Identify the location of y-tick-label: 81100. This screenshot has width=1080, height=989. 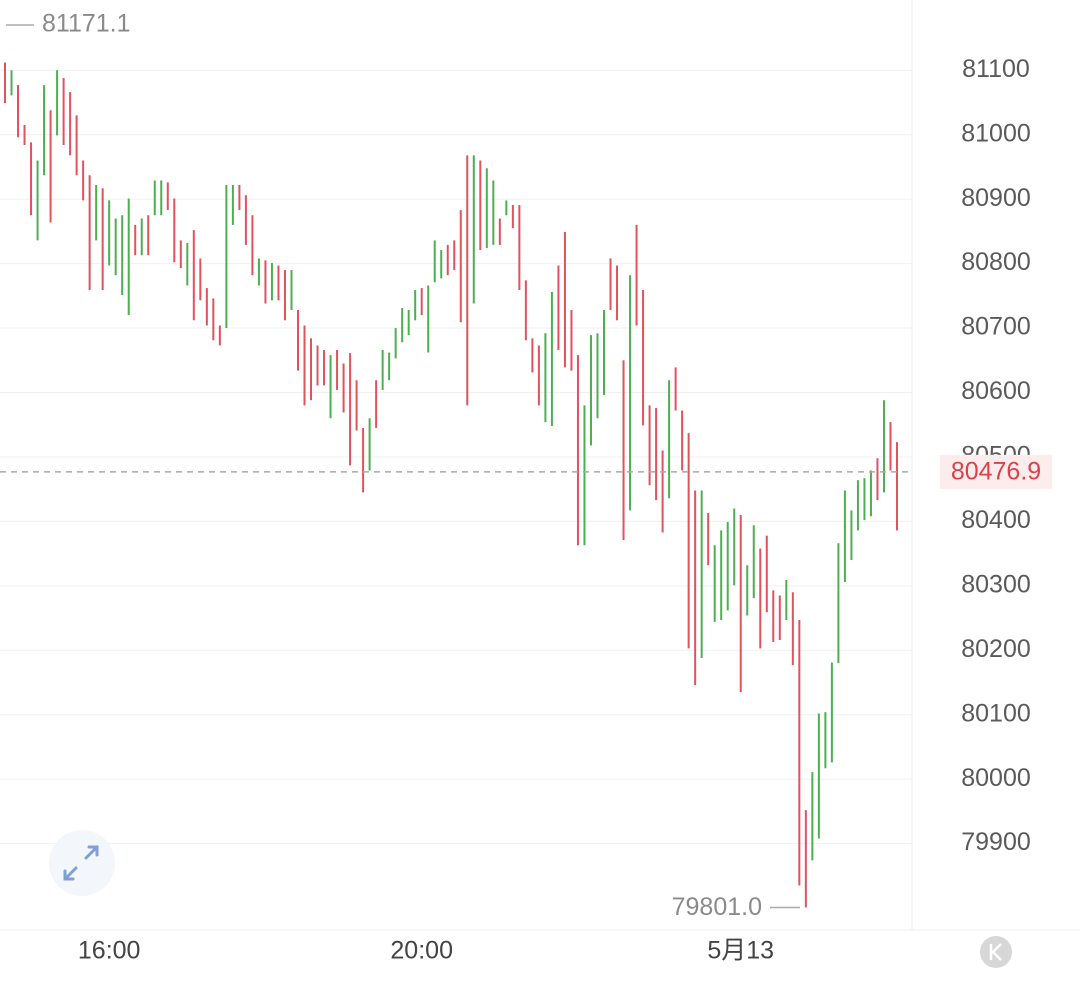
(996, 69).